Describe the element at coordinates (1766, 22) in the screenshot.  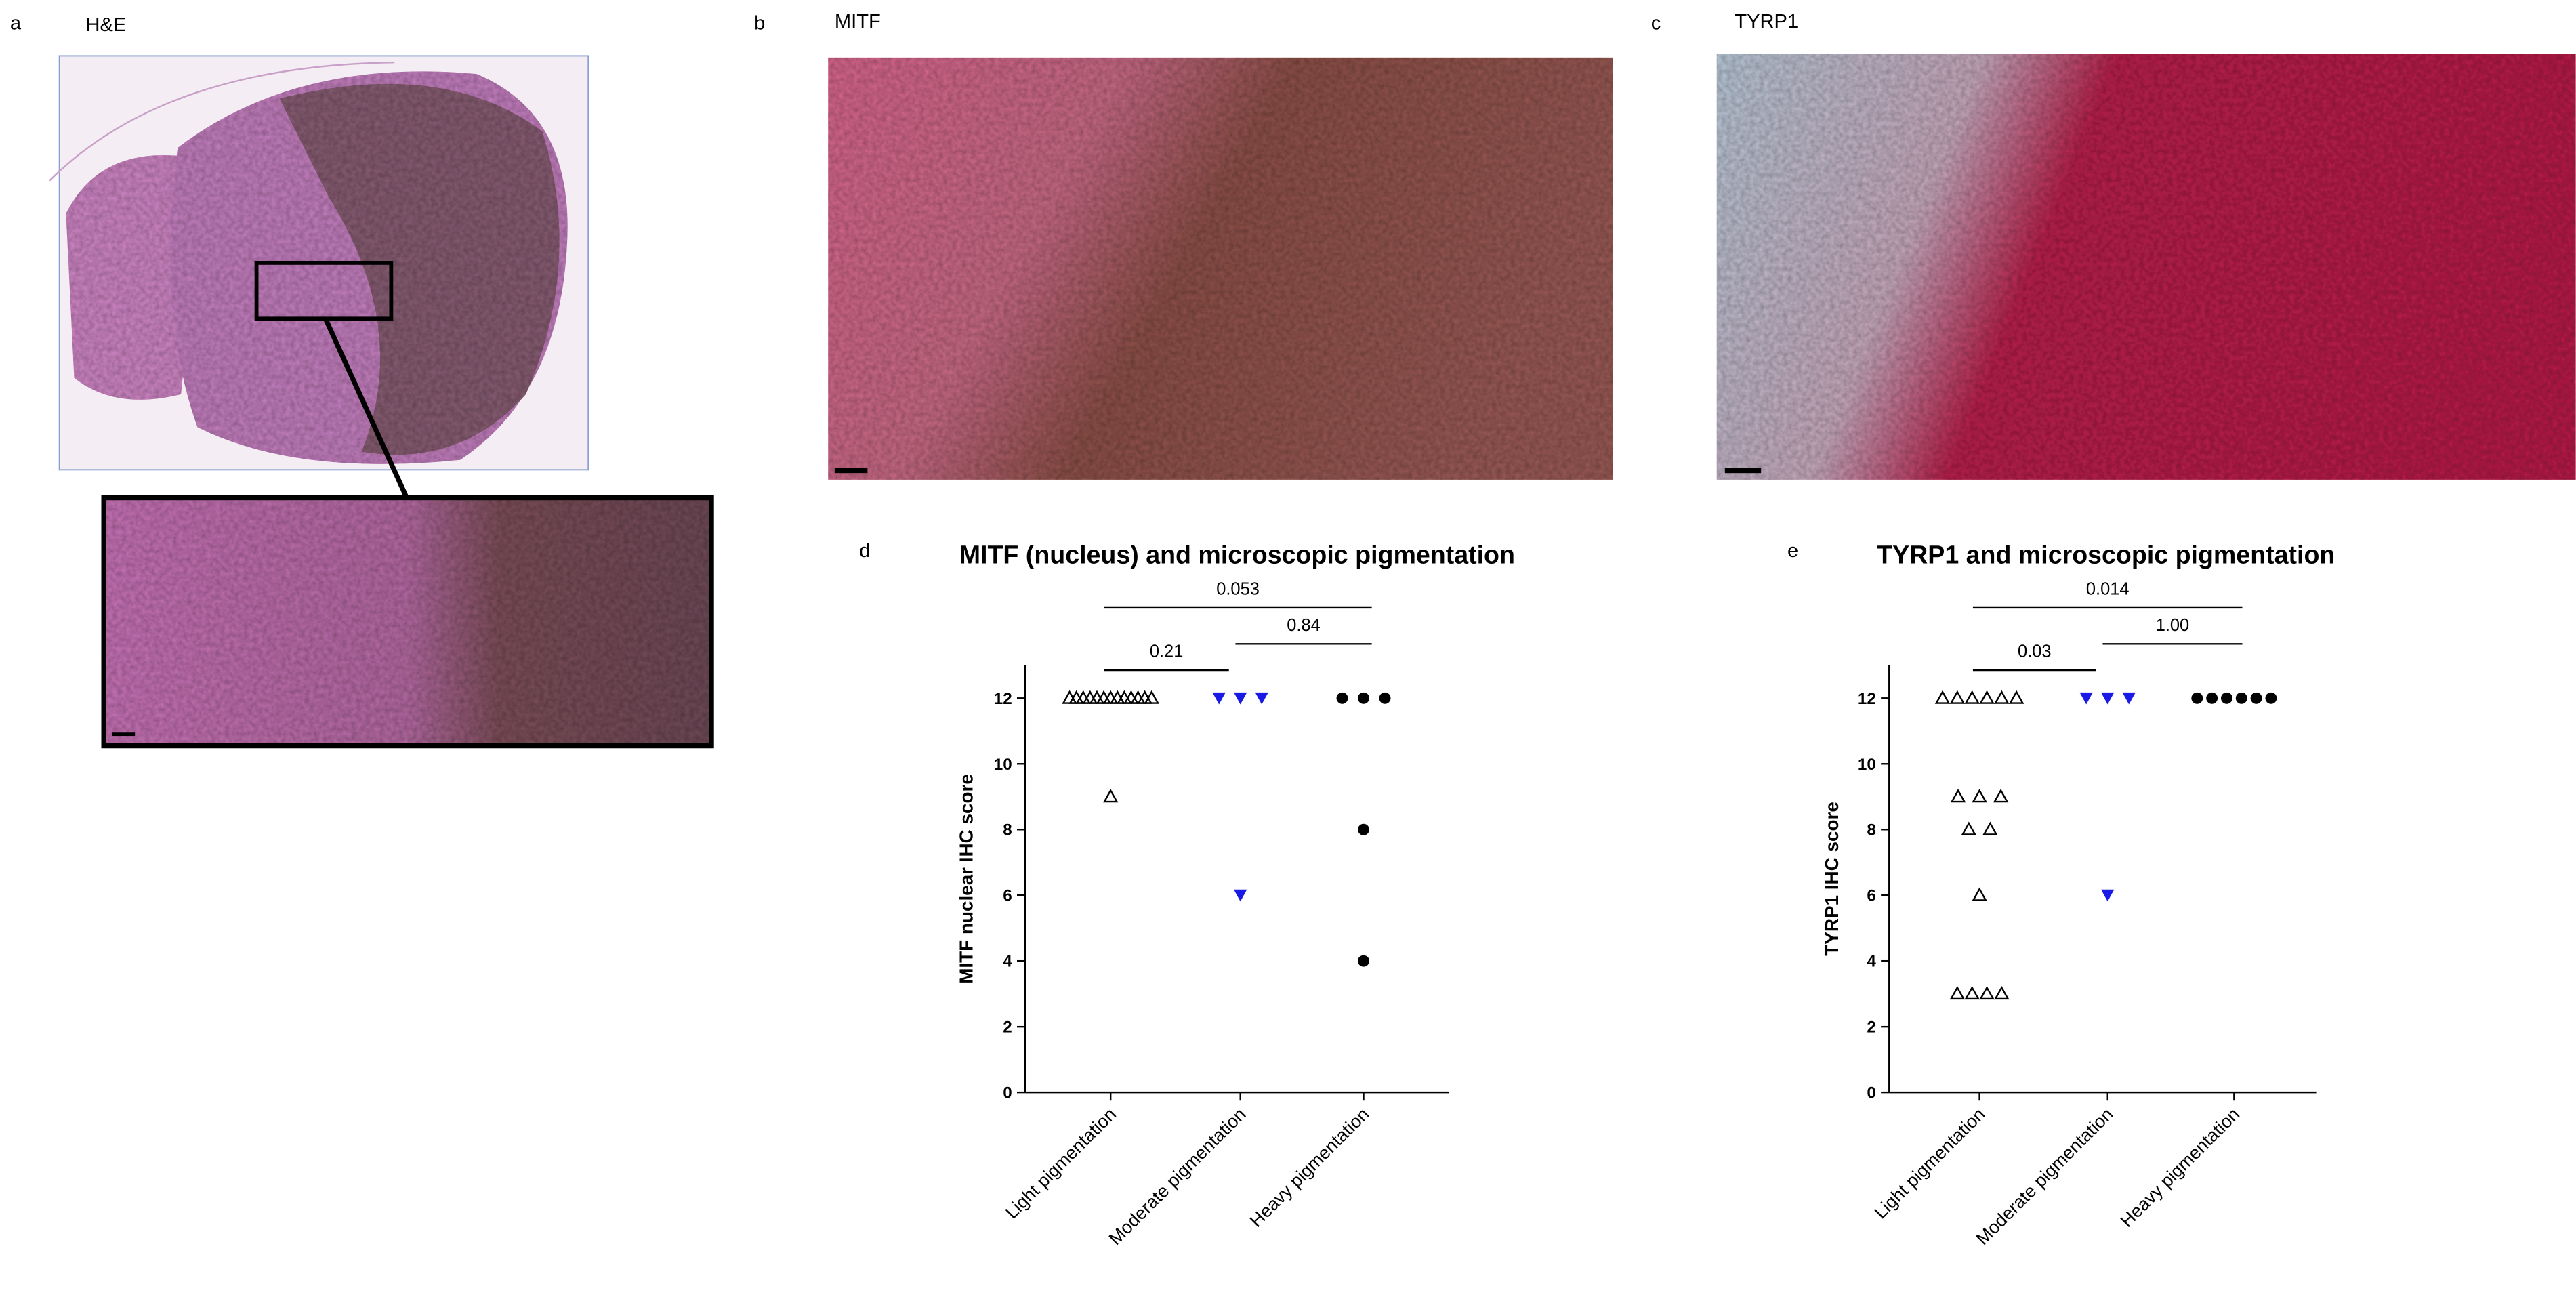
I see `panel-caption: TYRP1` at that location.